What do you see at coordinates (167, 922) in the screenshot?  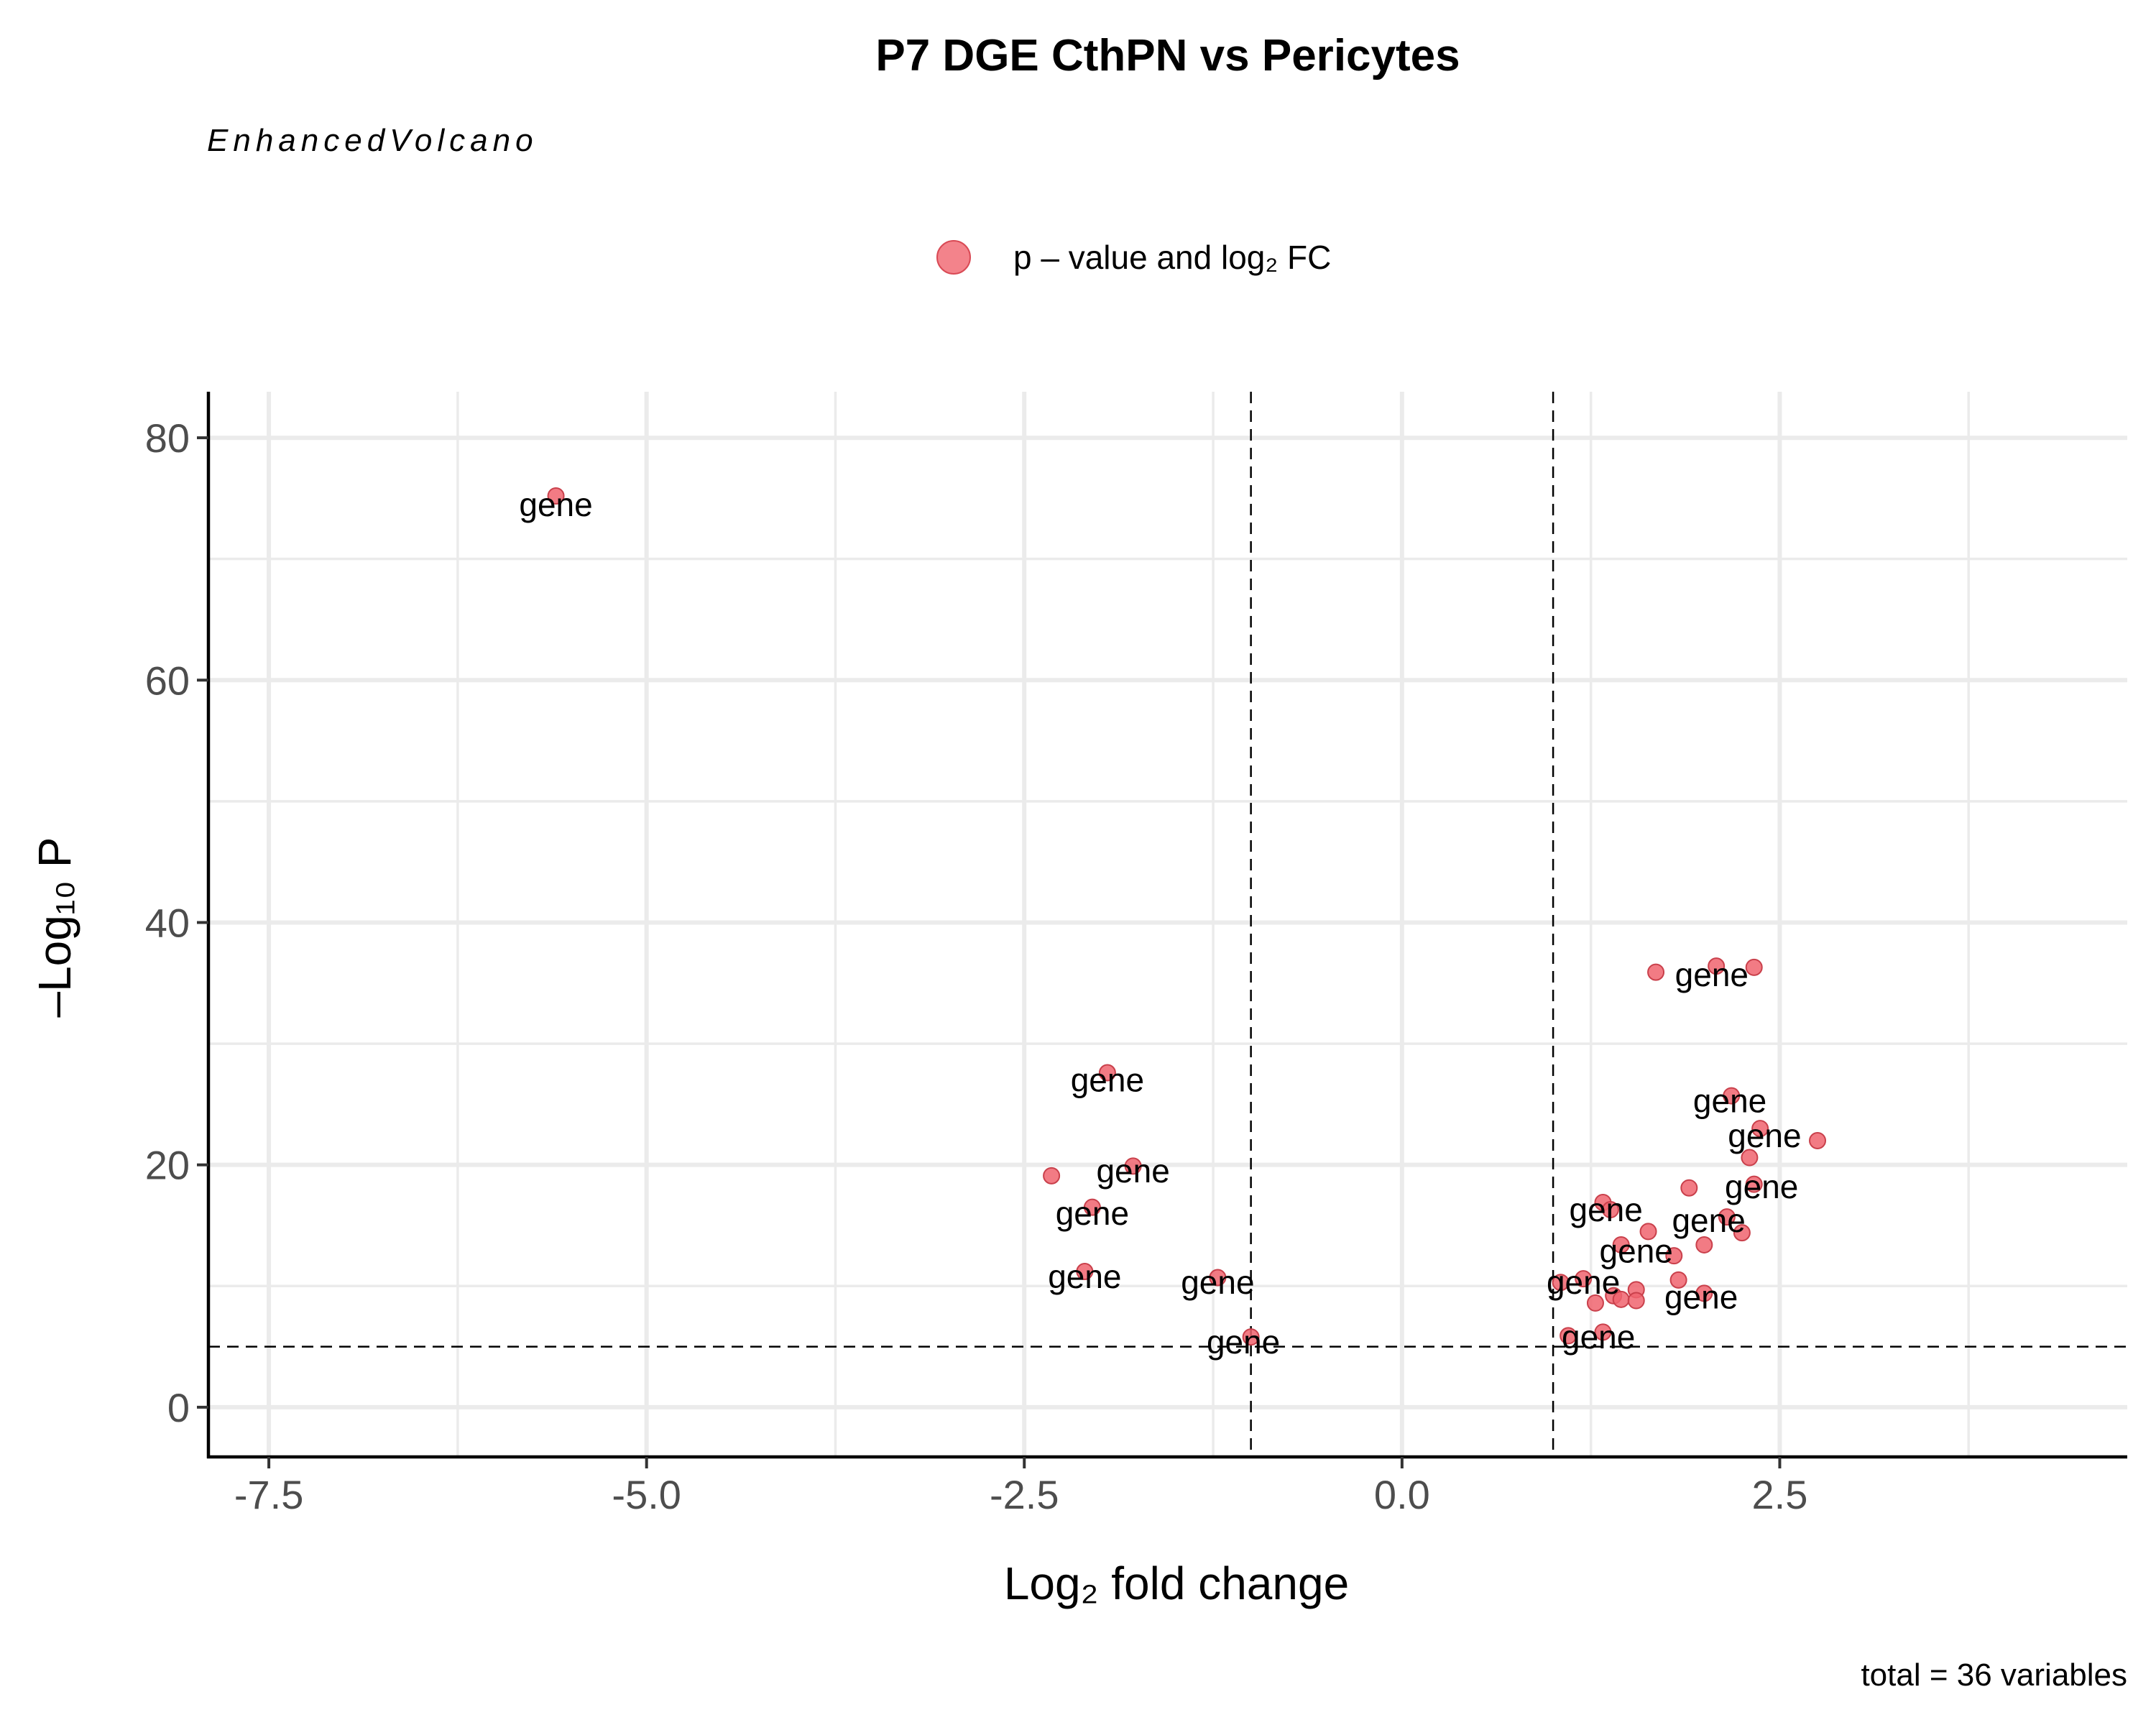 I see `y-tick-label: 40` at bounding box center [167, 922].